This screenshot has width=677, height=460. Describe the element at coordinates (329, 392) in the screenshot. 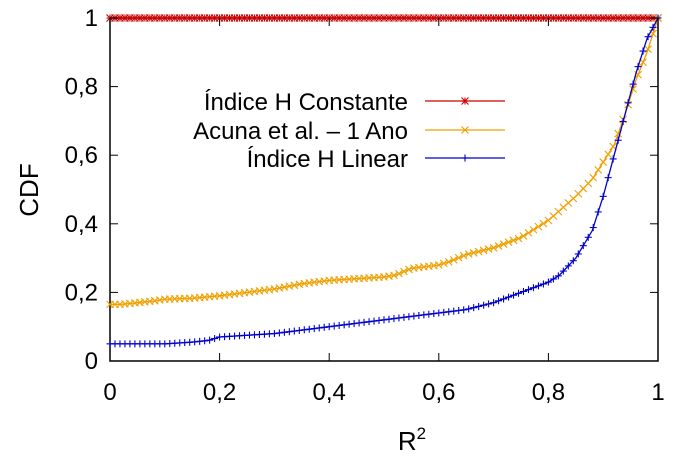

I see `x-tick-label: 0,4` at that location.